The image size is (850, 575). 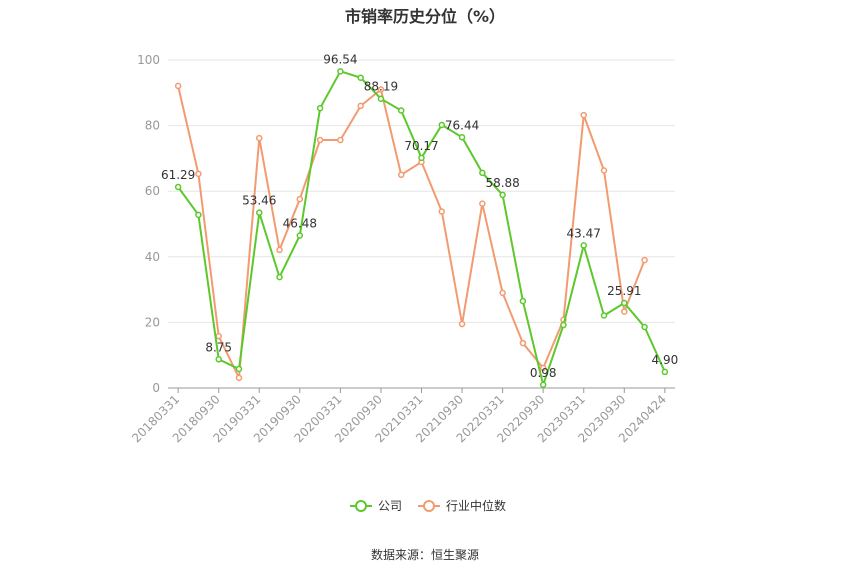 I want to click on data-label: 4.90, so click(x=665, y=360).